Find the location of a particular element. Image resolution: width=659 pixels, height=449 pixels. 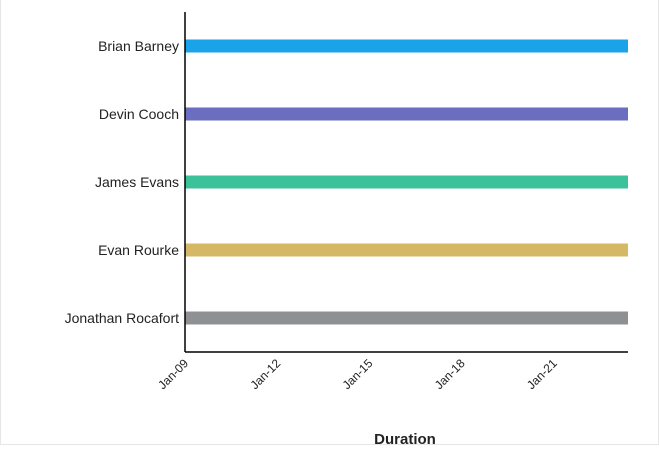

x-tick-jan-15: Jan-15 is located at coordinates (358, 374).